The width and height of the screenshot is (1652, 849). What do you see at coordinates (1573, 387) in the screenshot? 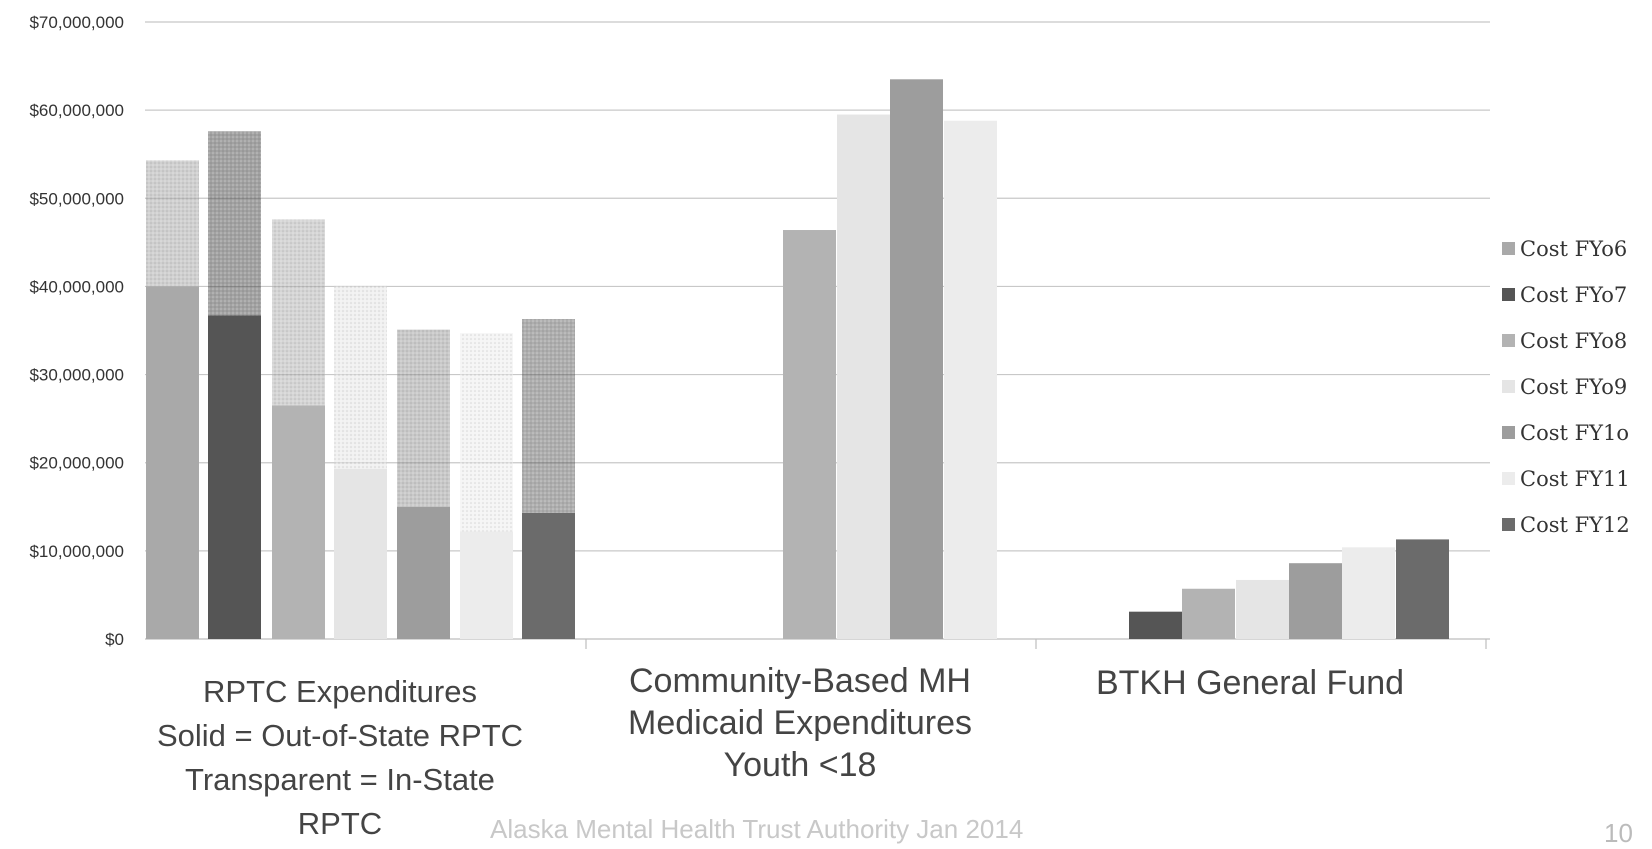
I see `legend-label: Cost FYo9` at bounding box center [1573, 387].